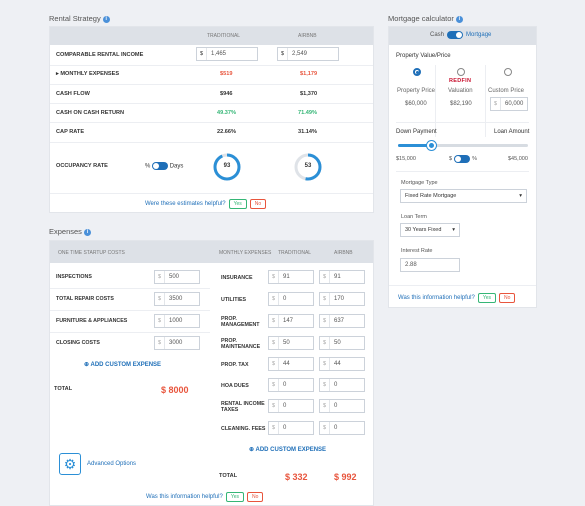 The height and width of the screenshot is (506, 585). What do you see at coordinates (309, 74) in the screenshot?
I see `monthly-expenses-airbnb: $1,179` at bounding box center [309, 74].